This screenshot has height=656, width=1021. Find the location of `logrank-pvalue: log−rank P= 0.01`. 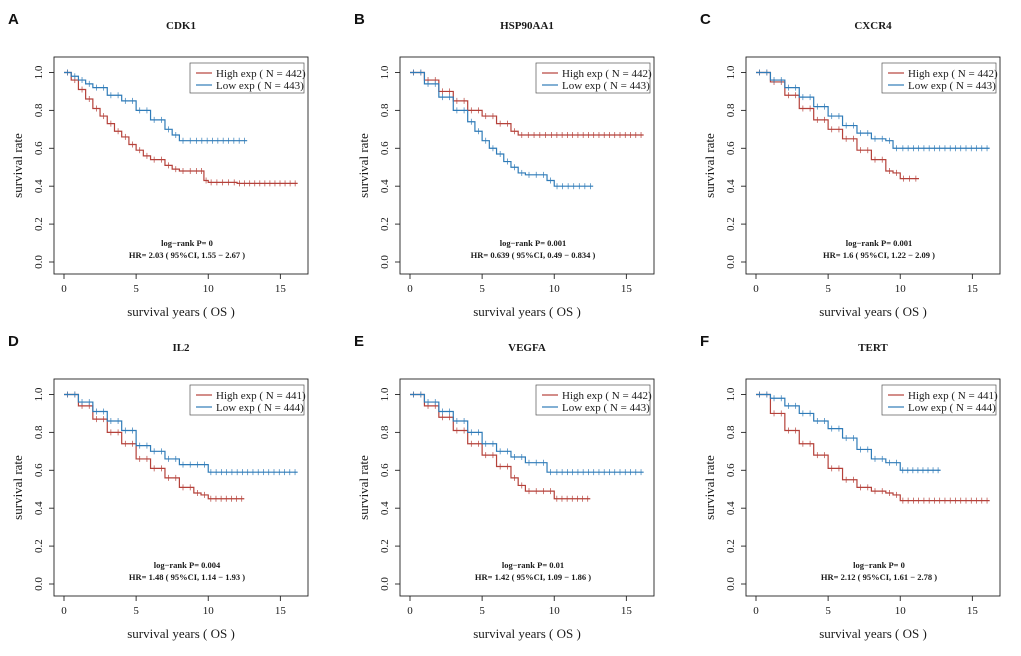

logrank-pvalue: log−rank P= 0.01 is located at coordinates (533, 565).